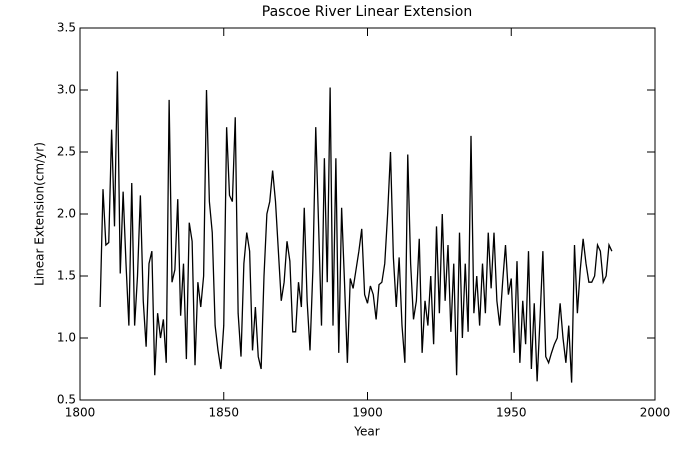 The width and height of the screenshot is (675, 450). Describe the element at coordinates (66, 338) in the screenshot. I see `y-tick-label: 1.0` at that location.